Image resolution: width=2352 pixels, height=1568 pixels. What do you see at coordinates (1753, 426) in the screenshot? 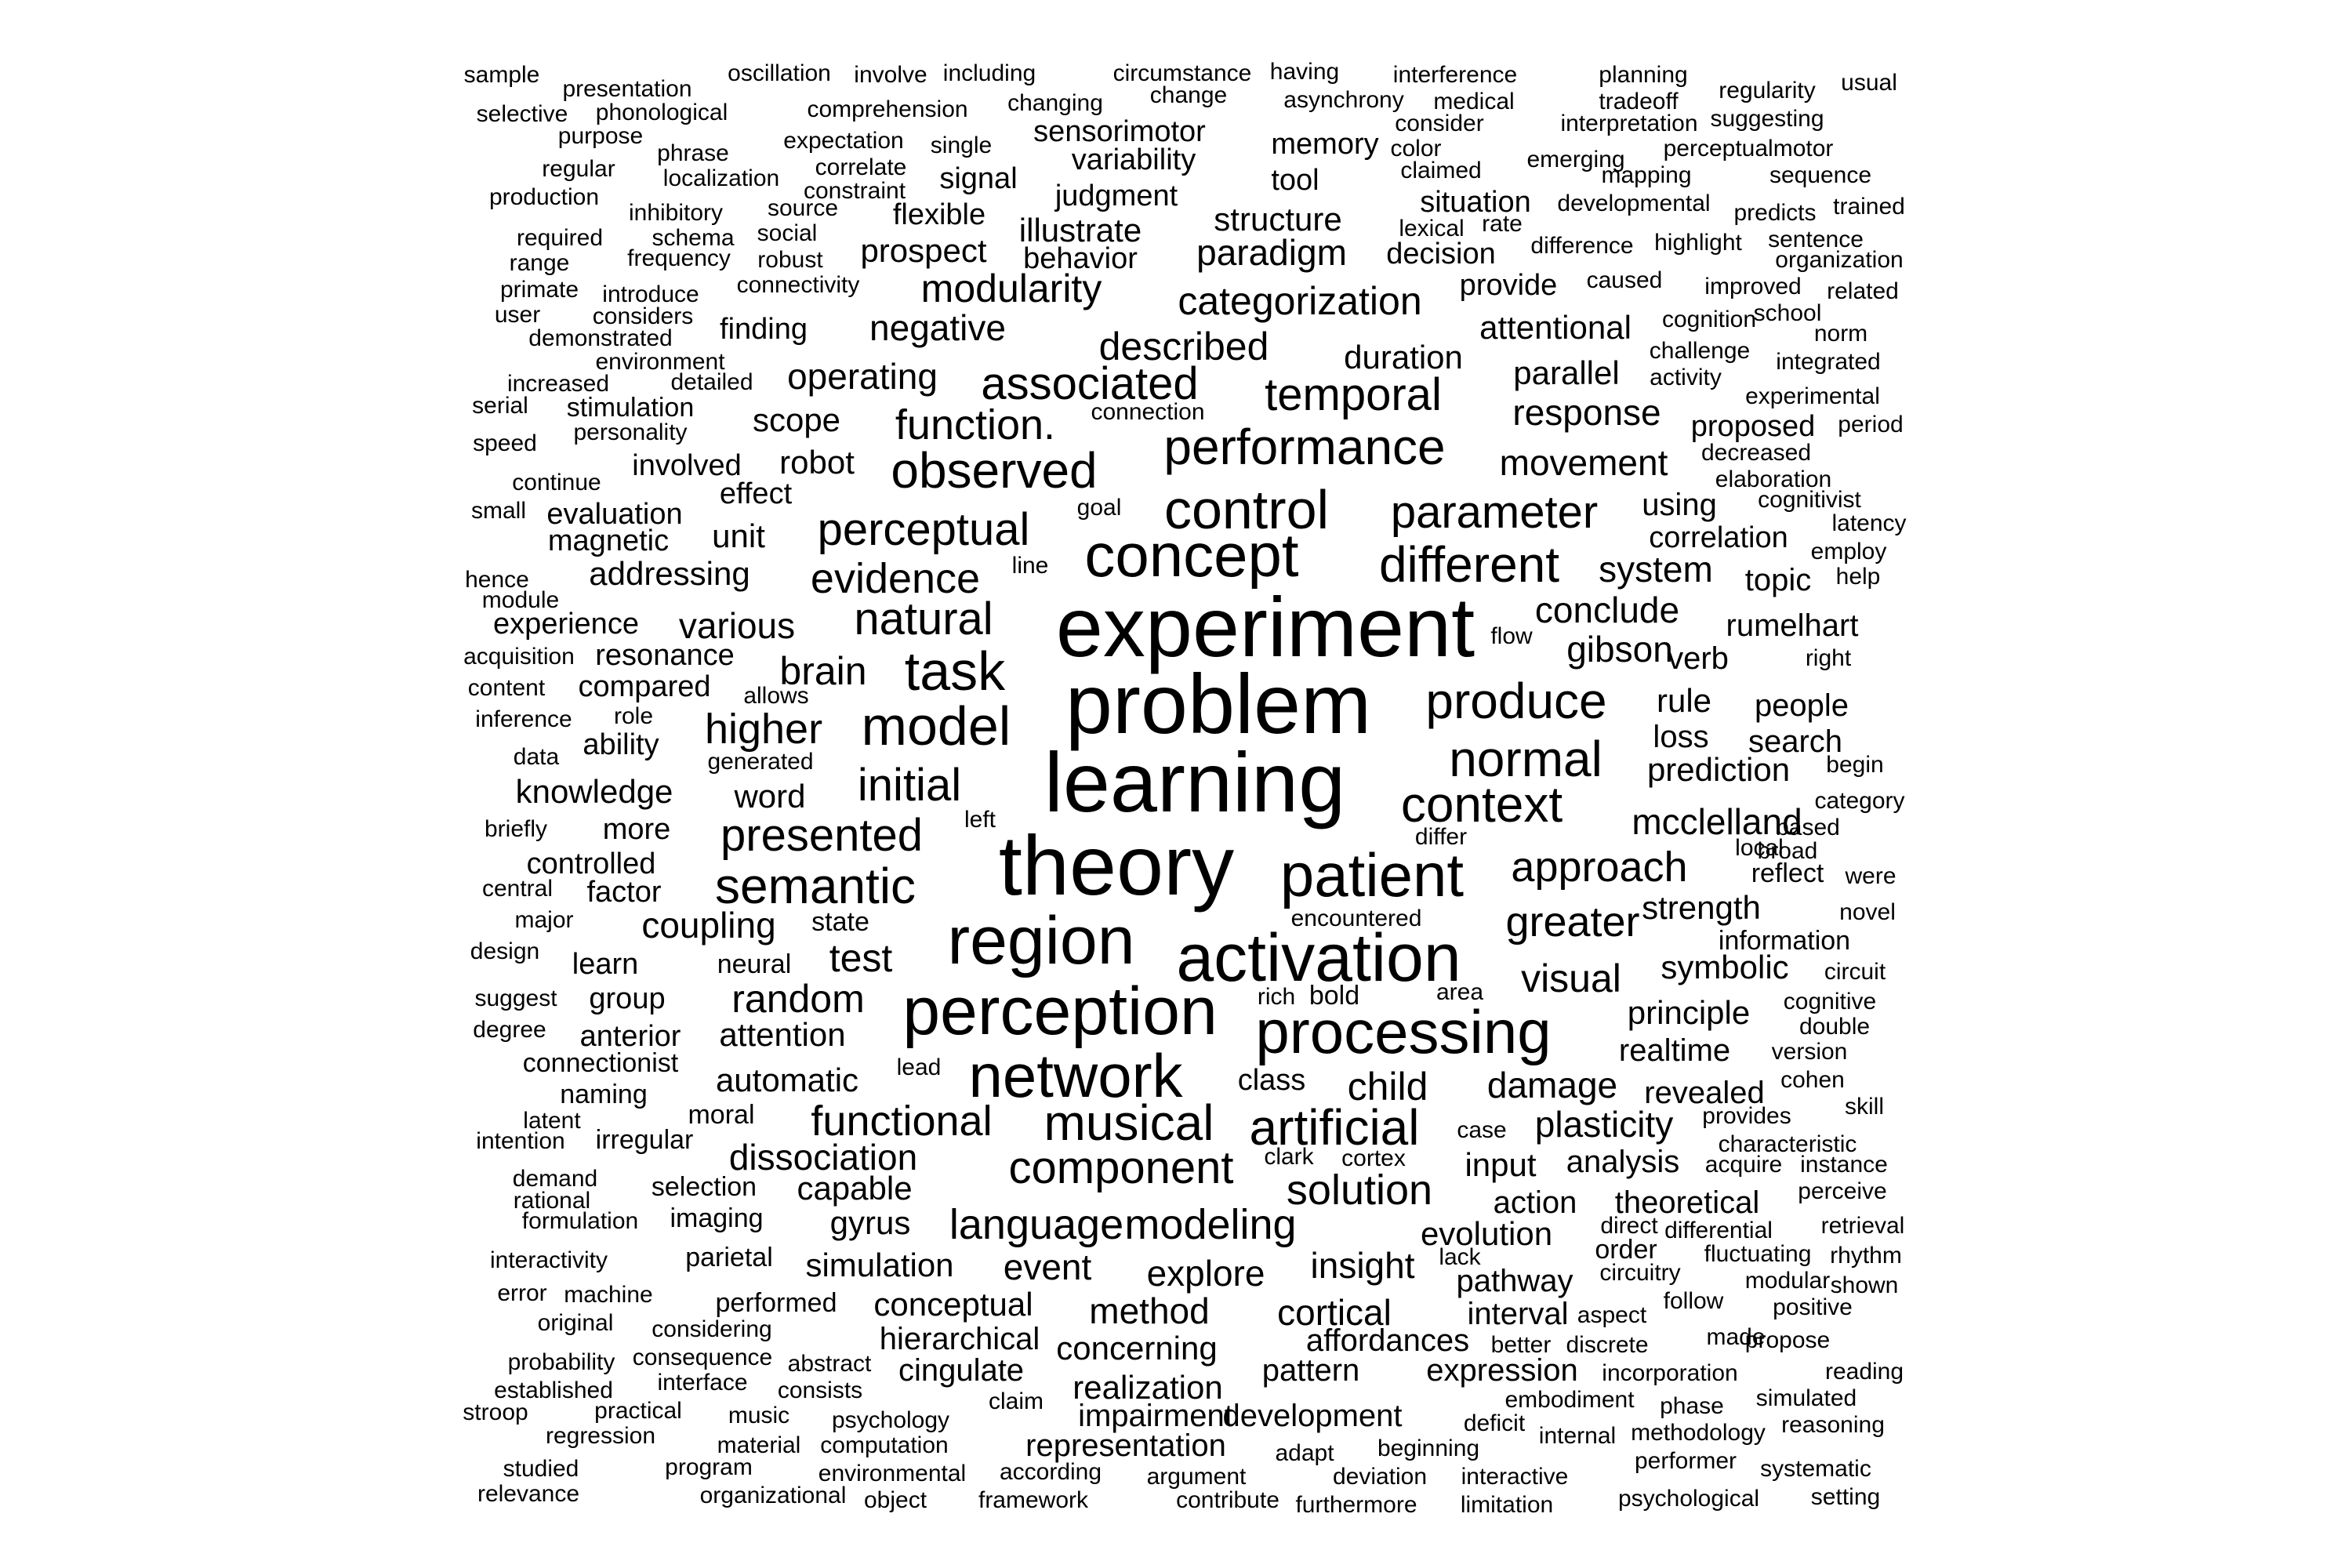
I see `cloud-word: proposed` at bounding box center [1753, 426].